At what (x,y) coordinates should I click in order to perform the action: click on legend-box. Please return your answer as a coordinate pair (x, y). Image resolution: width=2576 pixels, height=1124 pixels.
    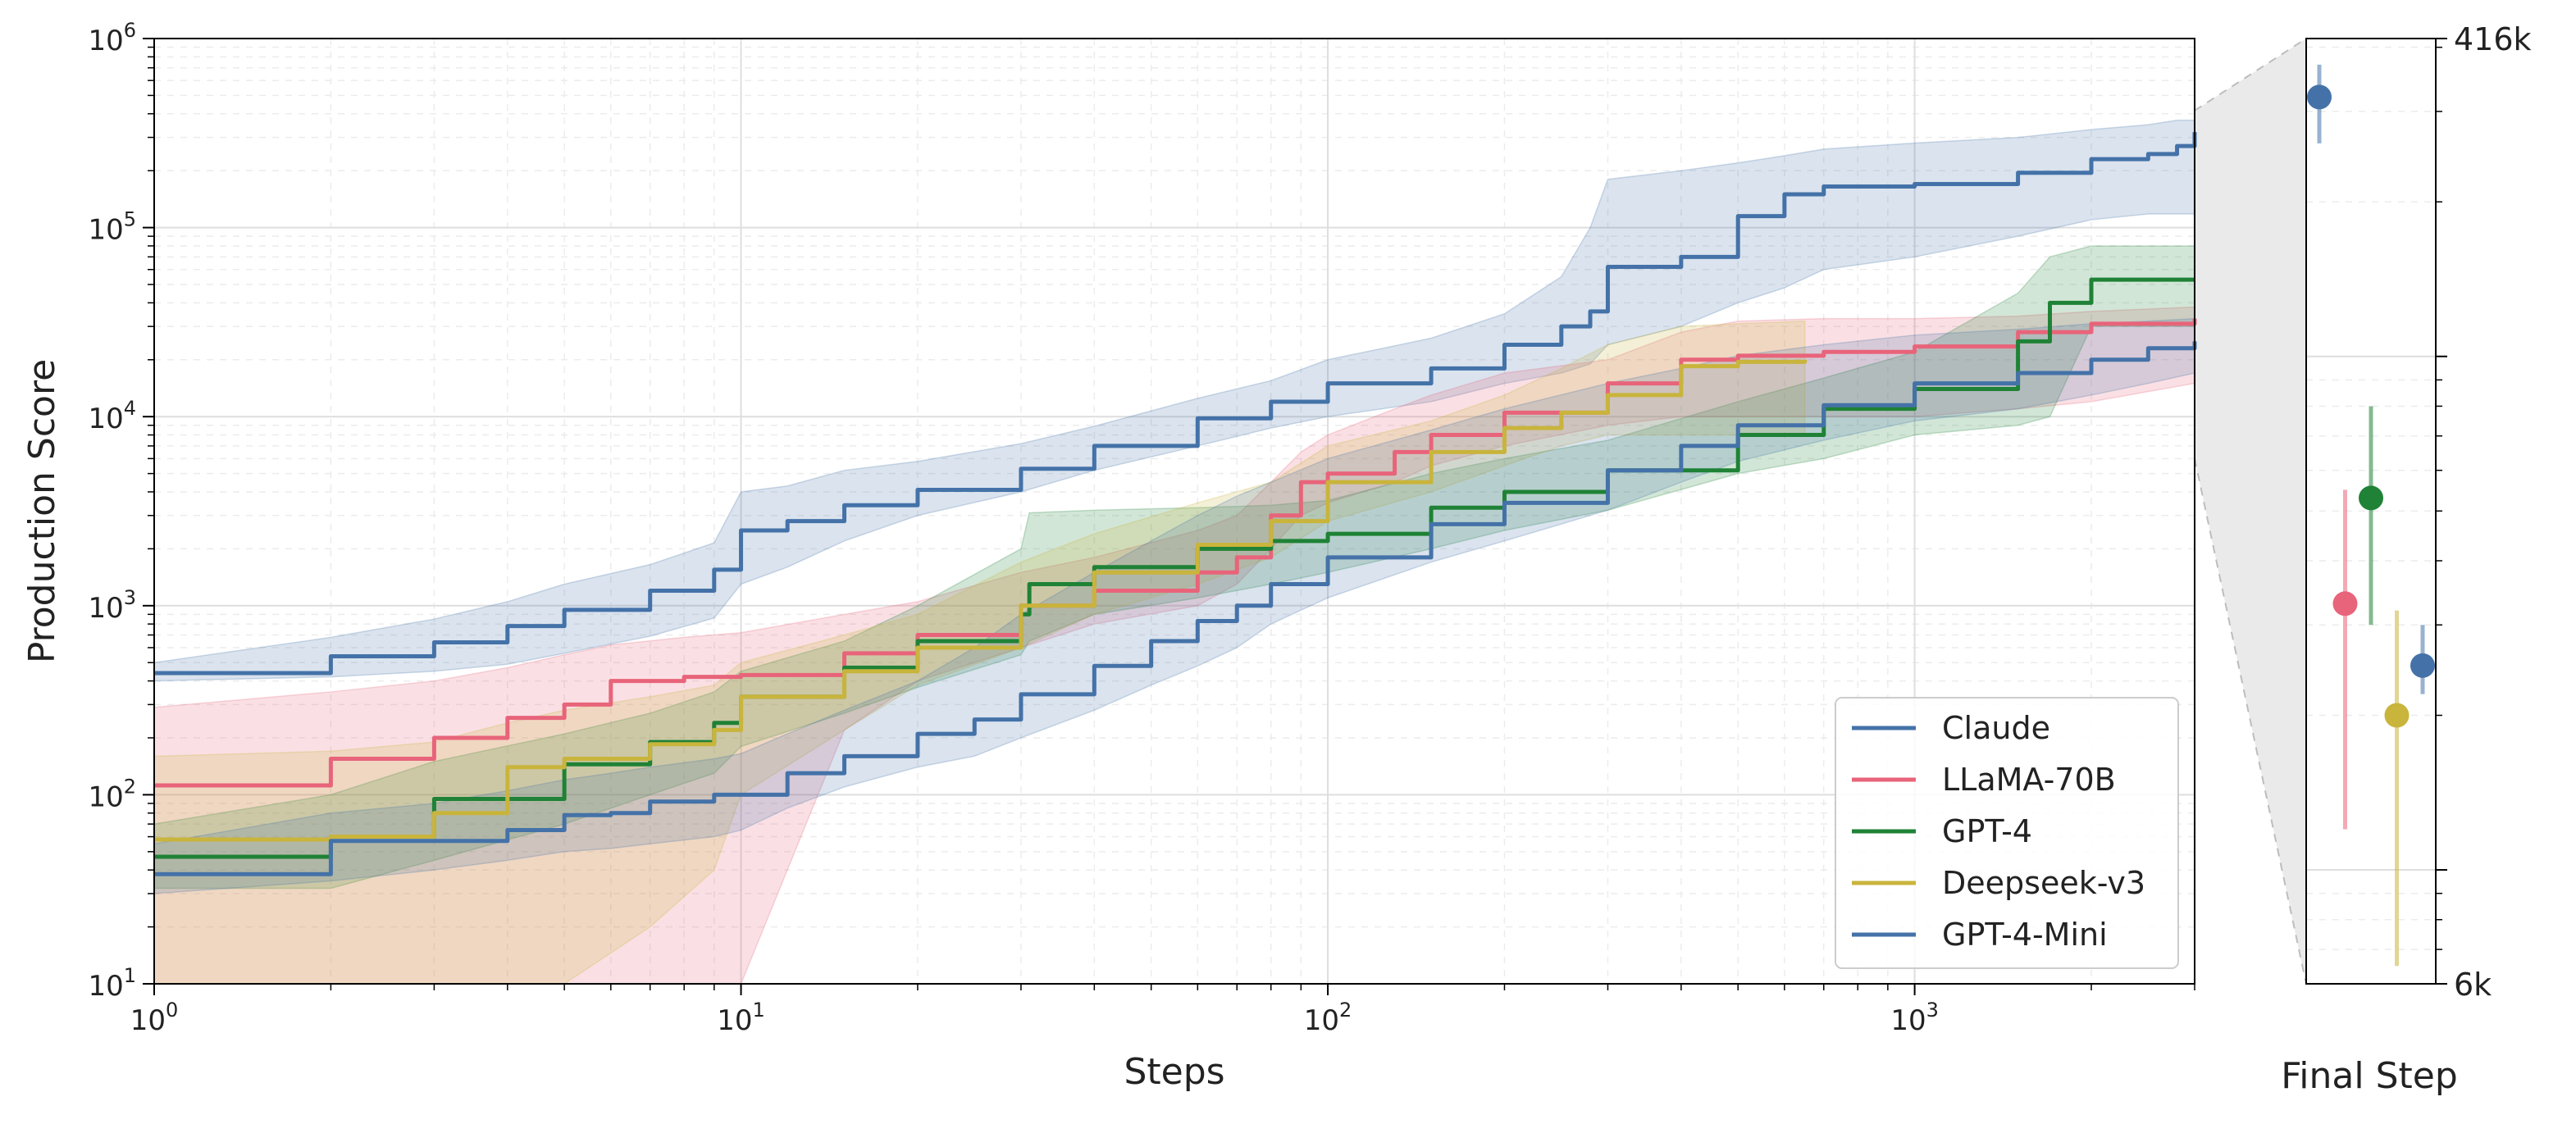
    Looking at the image, I should click on (2007, 833).